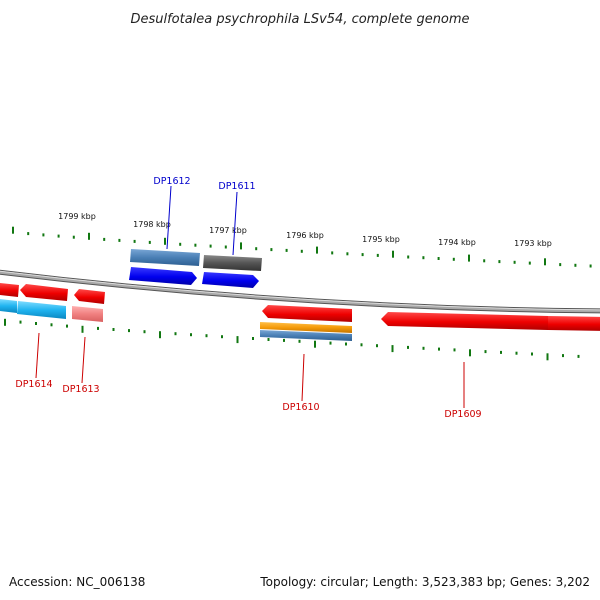 The height and width of the screenshot is (600, 600). Describe the element at coordinates (230, 280) in the screenshot. I see `cds-dp1611-forward` at that location.